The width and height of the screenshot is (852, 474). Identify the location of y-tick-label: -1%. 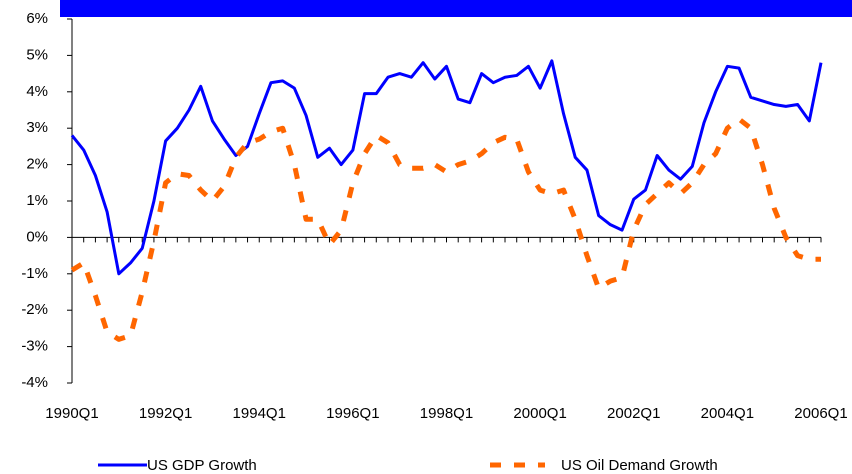
(34, 273).